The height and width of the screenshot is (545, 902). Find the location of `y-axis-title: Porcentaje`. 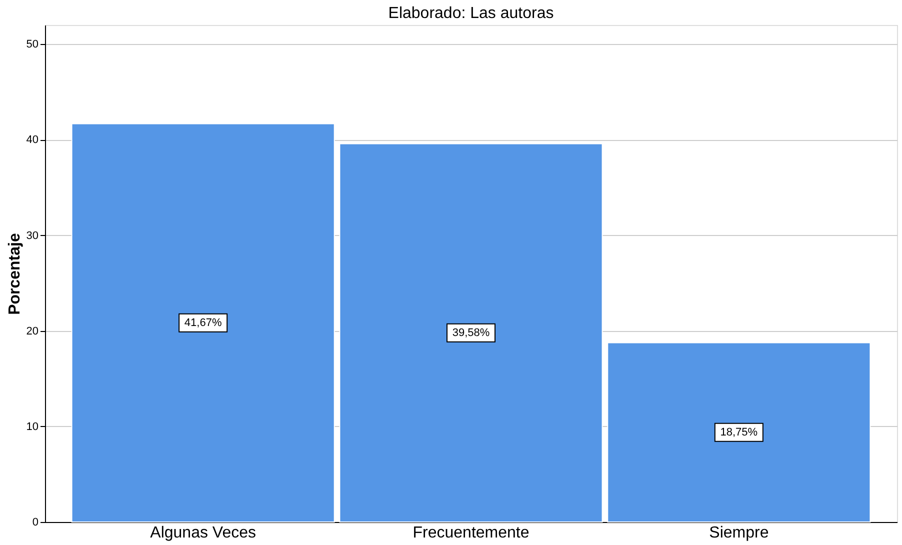

y-axis-title: Porcentaje is located at coordinates (15, 273).